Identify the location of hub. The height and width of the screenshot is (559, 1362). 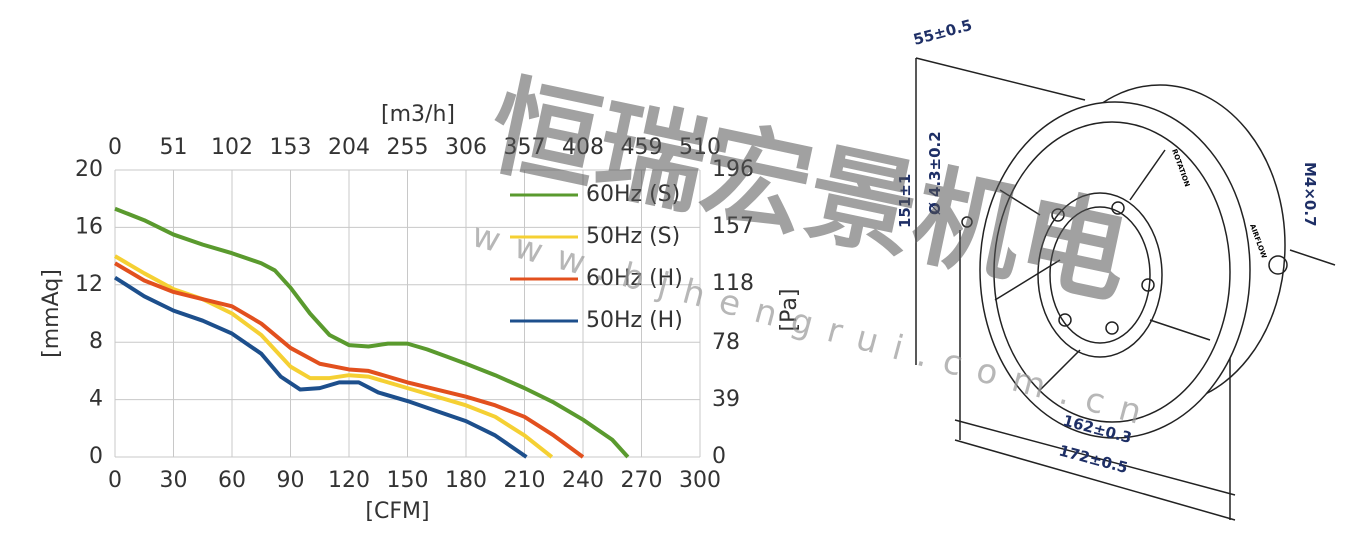
(1100, 275).